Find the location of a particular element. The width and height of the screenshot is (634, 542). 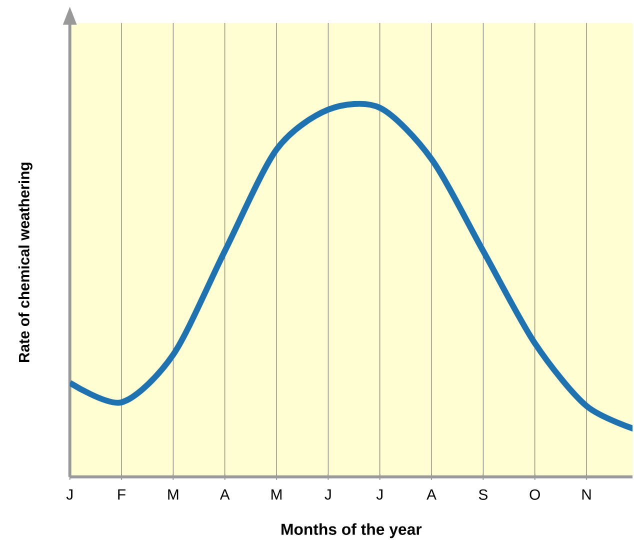

y-axis-title: Rate of chemical weathering is located at coordinates (25, 262).